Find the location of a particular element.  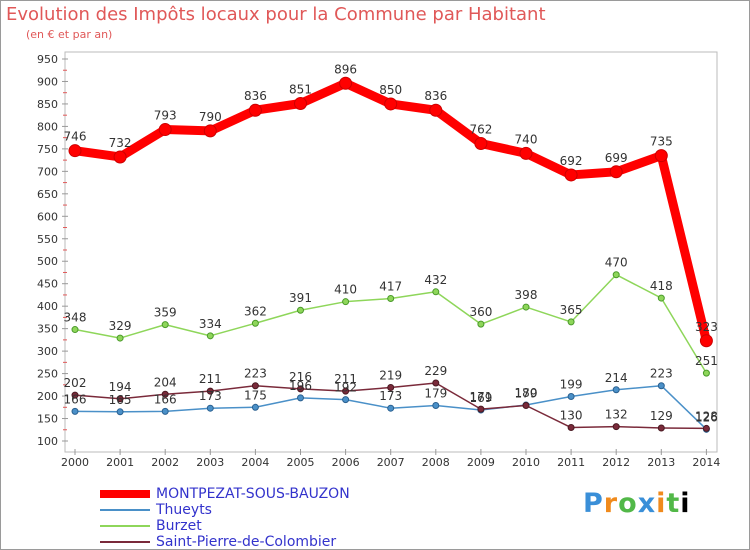

x-tick-label: 2000 is located at coordinates (75, 462).